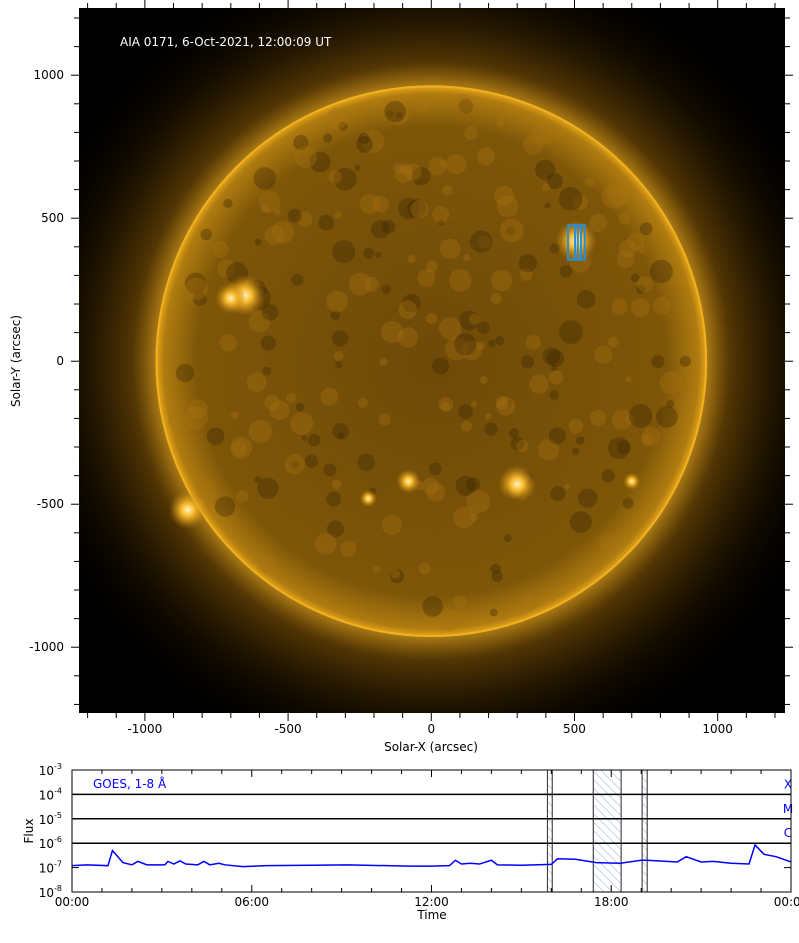 This screenshot has height=943, width=799. What do you see at coordinates (16, 361) in the screenshot?
I see `y-axis-label: Solar-Y (arcsec)` at bounding box center [16, 361].